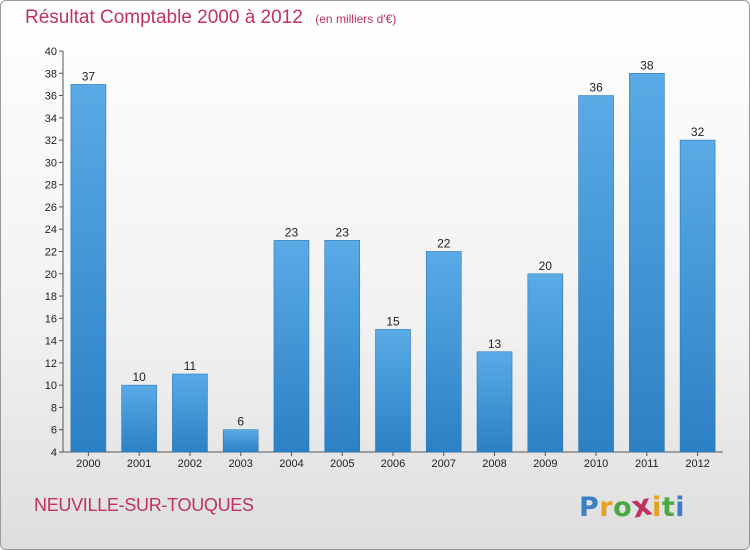 The image size is (750, 550). I want to click on x-tick-label-2005: 2005, so click(342, 464).